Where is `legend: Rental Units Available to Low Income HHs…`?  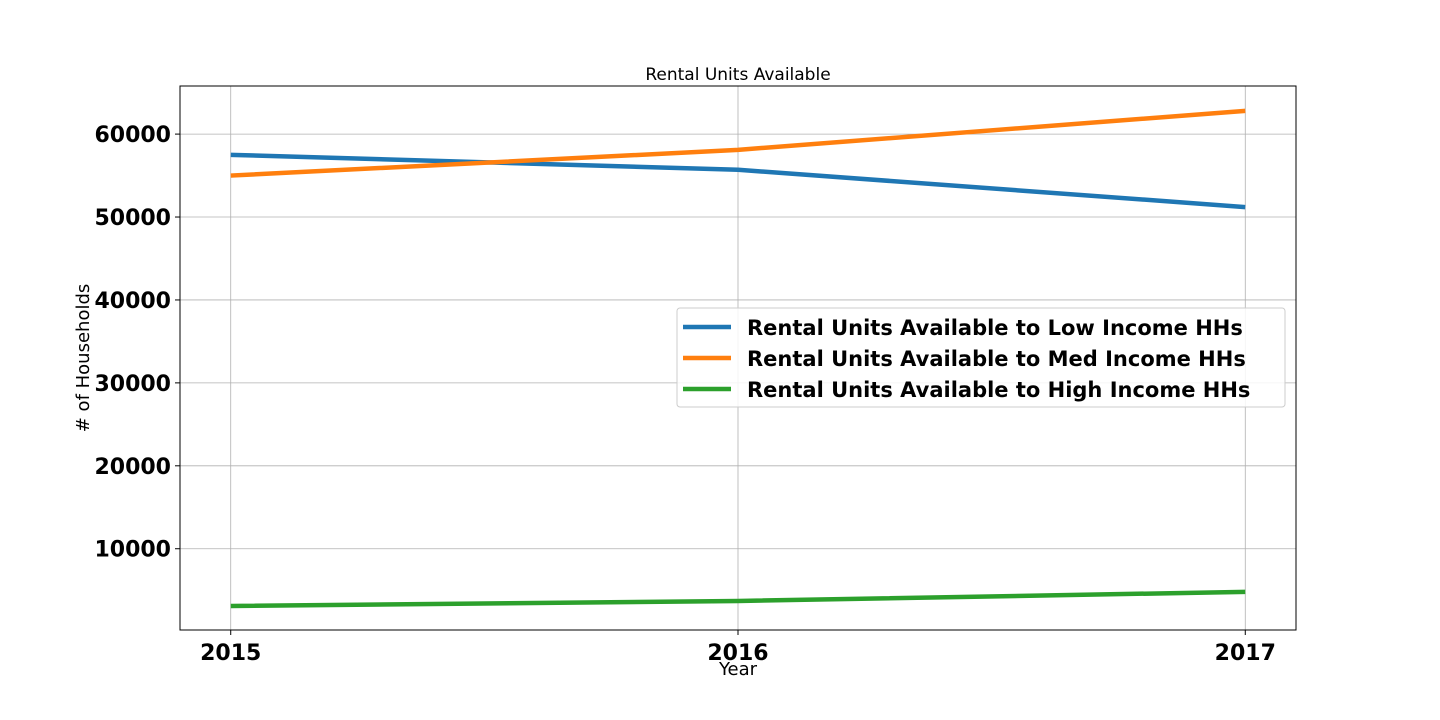
legend: Rental Units Available to Low Income HHs… is located at coordinates (981, 357).